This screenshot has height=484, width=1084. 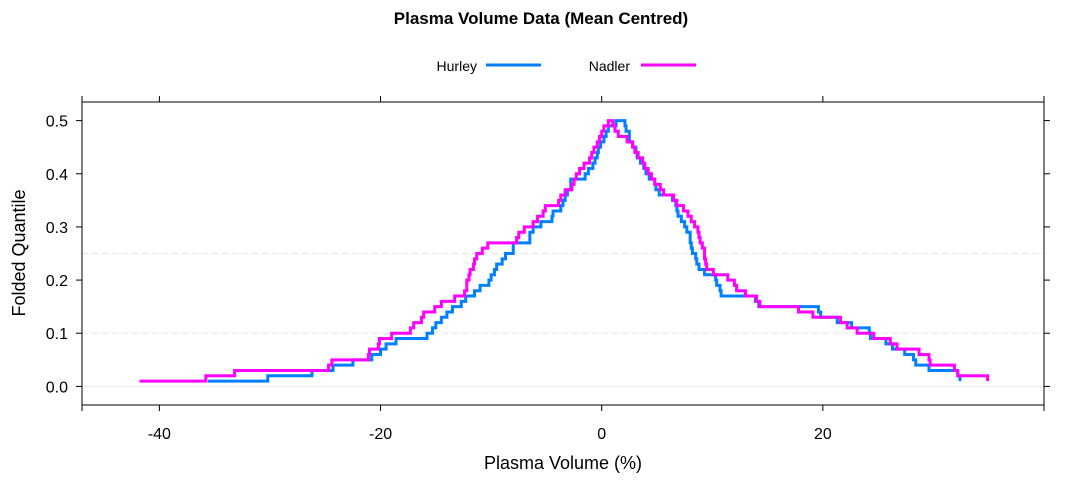 I want to click on y-tick-label: 0.1, so click(x=57, y=334).